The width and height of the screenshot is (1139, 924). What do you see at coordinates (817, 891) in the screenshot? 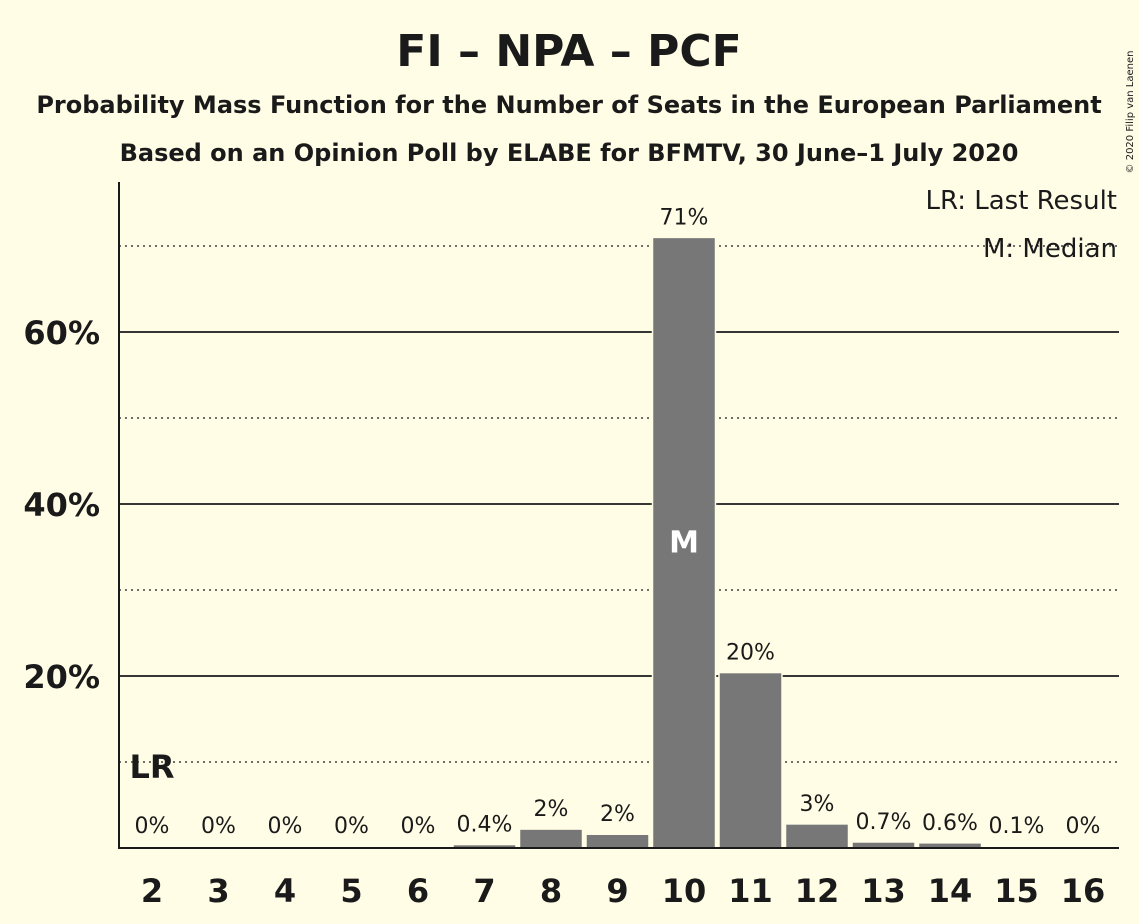
I see `x-tick-label-12: 12` at bounding box center [817, 891].